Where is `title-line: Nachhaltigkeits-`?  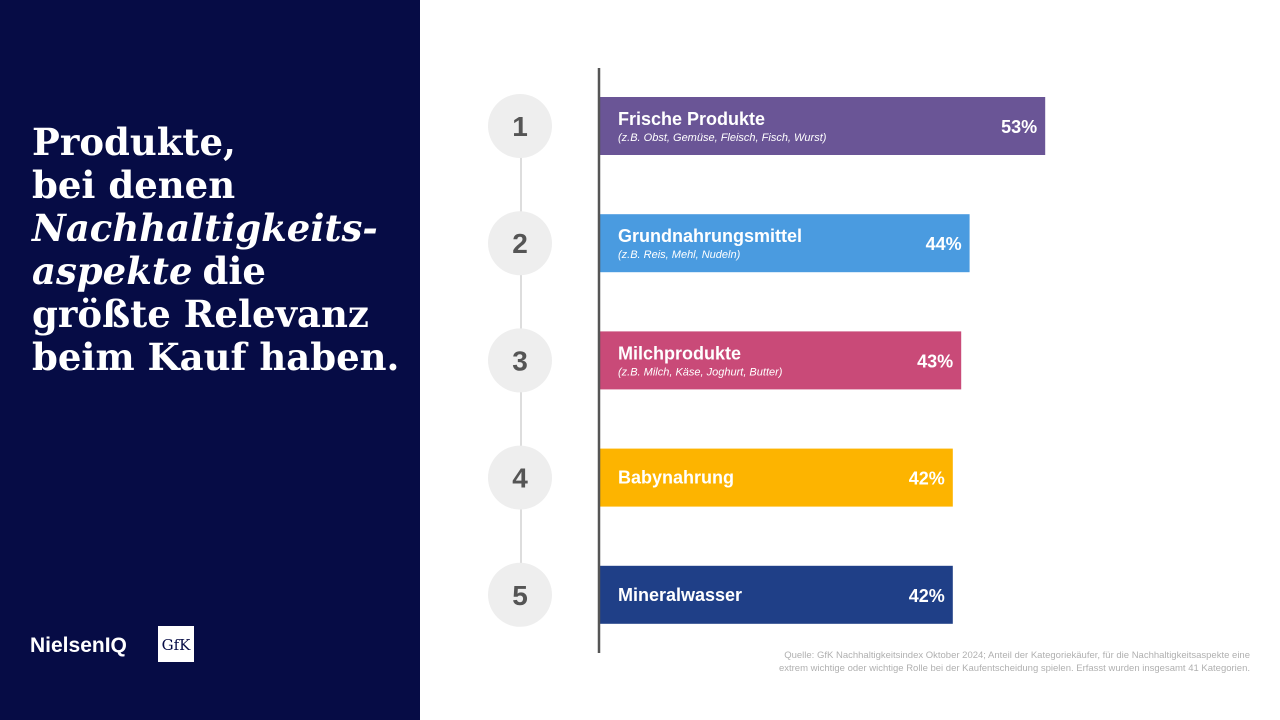 title-line: Nachhaltigkeits- is located at coordinates (204, 228).